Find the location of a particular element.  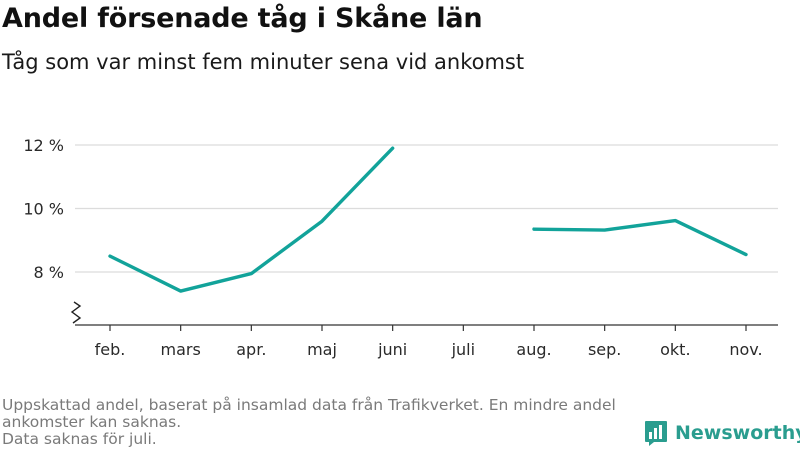

y-tick-label: 12 % is located at coordinates (43, 145).